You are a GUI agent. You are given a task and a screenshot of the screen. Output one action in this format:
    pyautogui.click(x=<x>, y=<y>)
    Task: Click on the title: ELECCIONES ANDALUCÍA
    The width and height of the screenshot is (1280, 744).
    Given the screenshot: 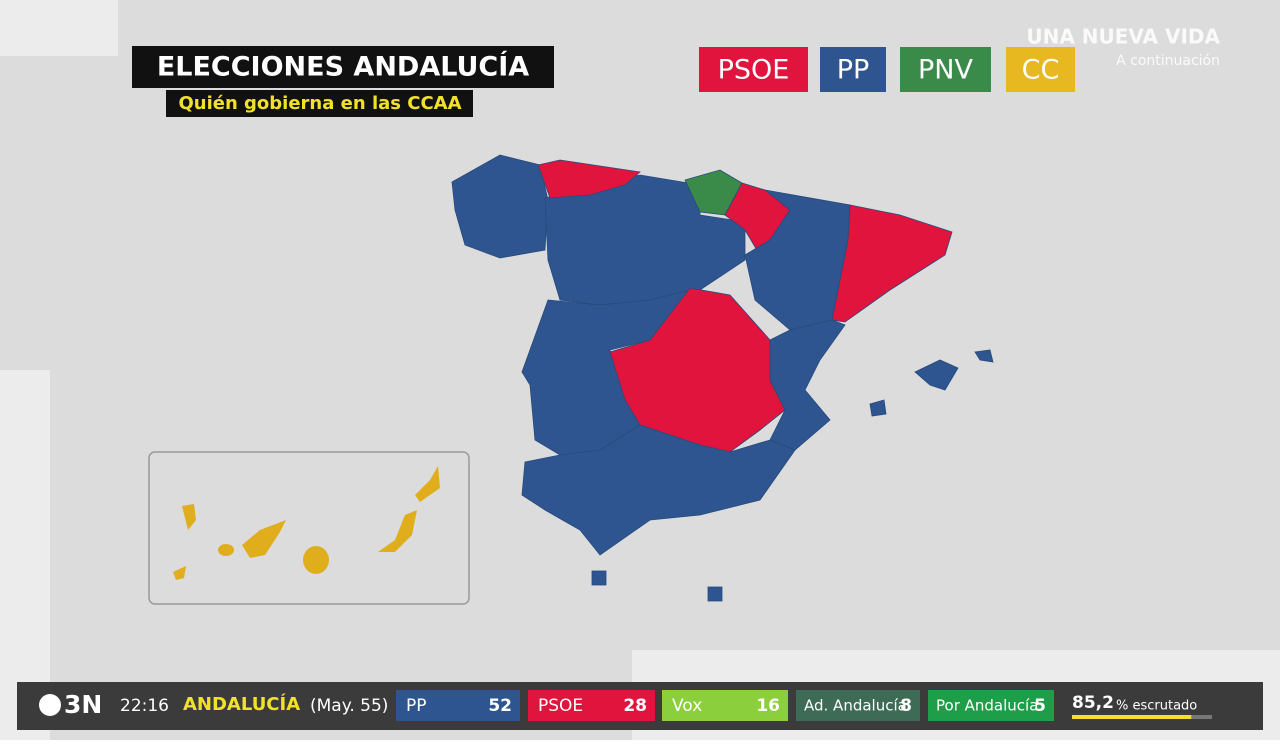 What is the action you would take?
    pyautogui.click(x=343, y=67)
    